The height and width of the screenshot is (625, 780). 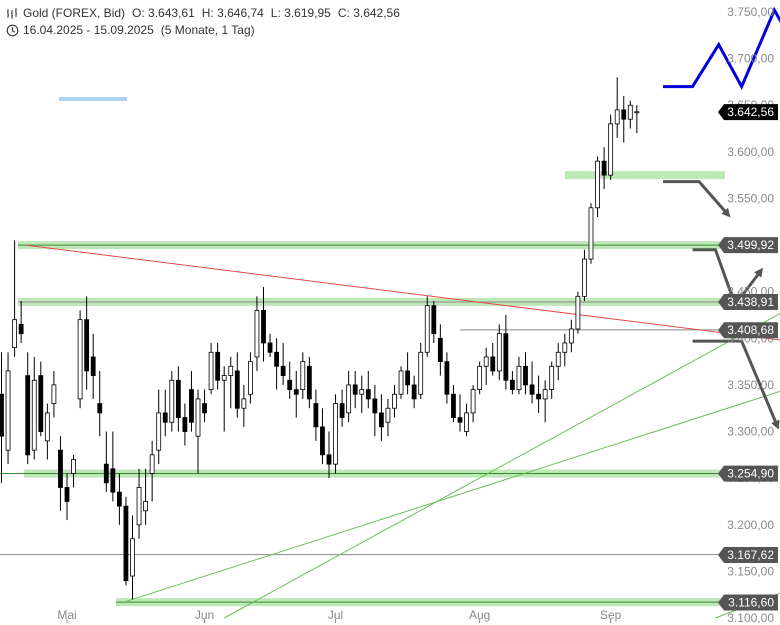 I want to click on price-tag: 3.642,56, so click(x=748, y=112).